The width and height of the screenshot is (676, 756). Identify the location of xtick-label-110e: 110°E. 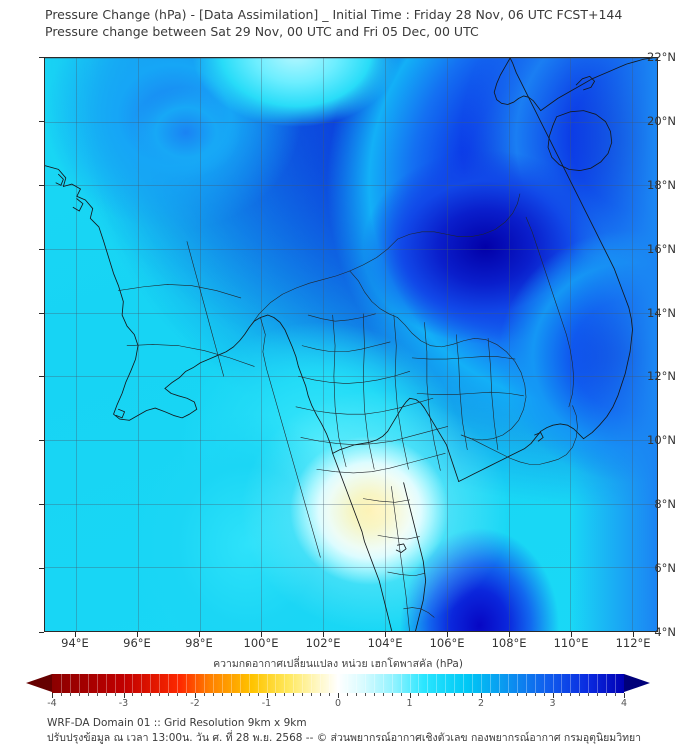
(571, 643).